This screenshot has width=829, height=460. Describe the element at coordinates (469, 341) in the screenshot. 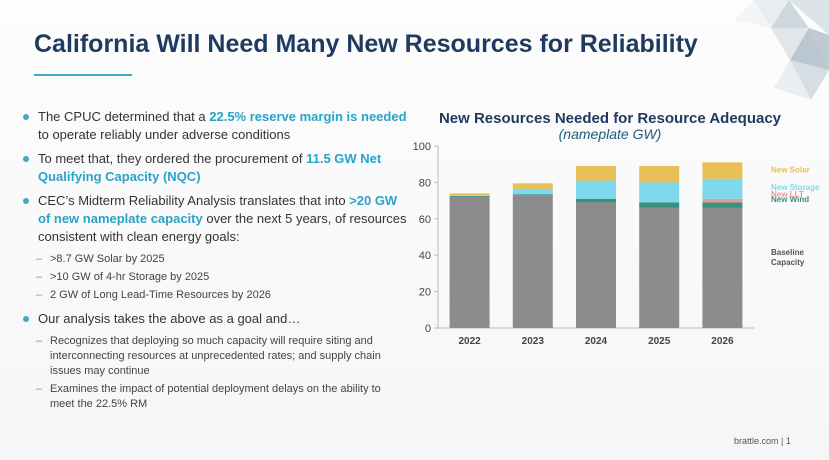

I see `x-tick-label: 2022` at that location.